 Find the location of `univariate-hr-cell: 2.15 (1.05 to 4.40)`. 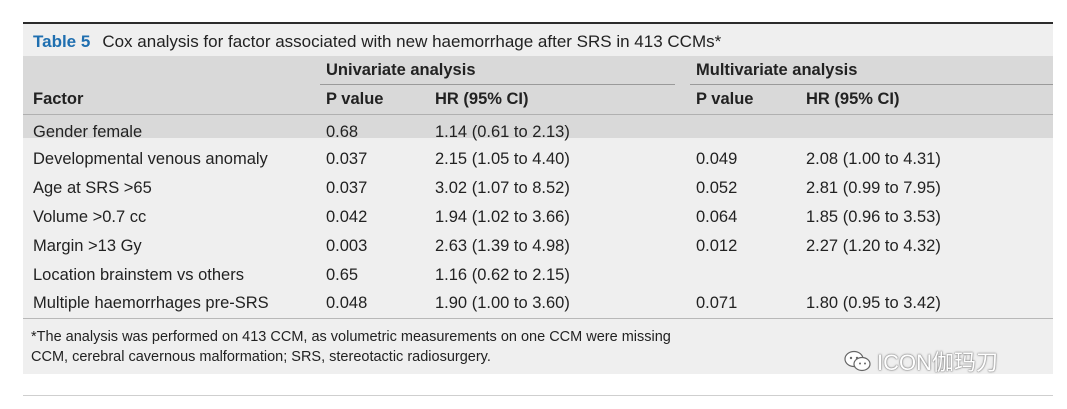

univariate-hr-cell: 2.15 (1.05 to 4.40) is located at coordinates (502, 159).